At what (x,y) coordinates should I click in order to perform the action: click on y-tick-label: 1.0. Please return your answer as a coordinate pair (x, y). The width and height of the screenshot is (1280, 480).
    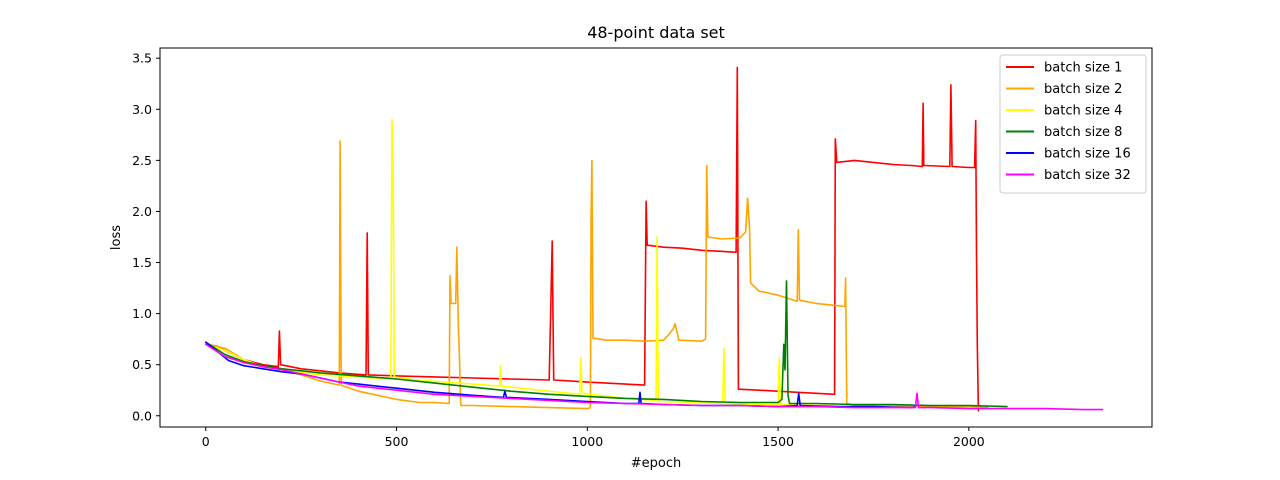
    Looking at the image, I should click on (142, 313).